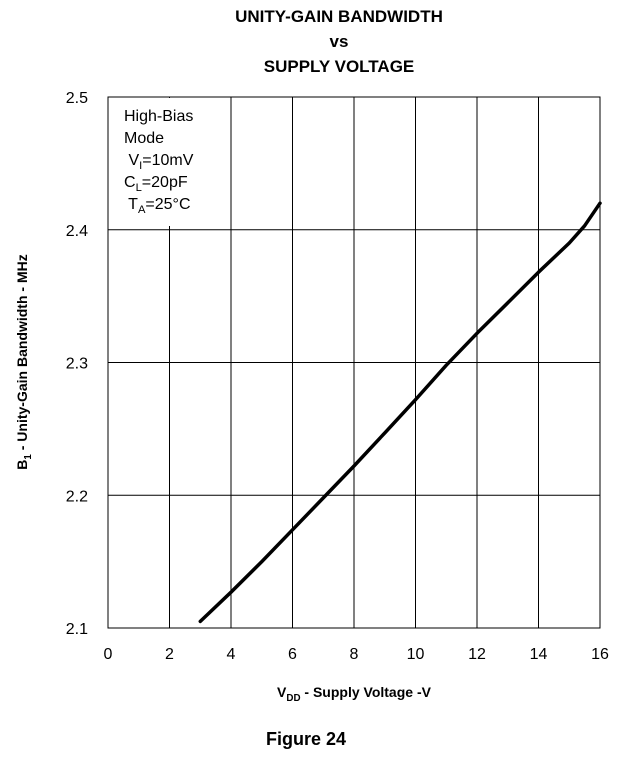 This screenshot has height=757, width=620. I want to click on chart-title-line: SUPPLY VOLTAGE, so click(339, 66).